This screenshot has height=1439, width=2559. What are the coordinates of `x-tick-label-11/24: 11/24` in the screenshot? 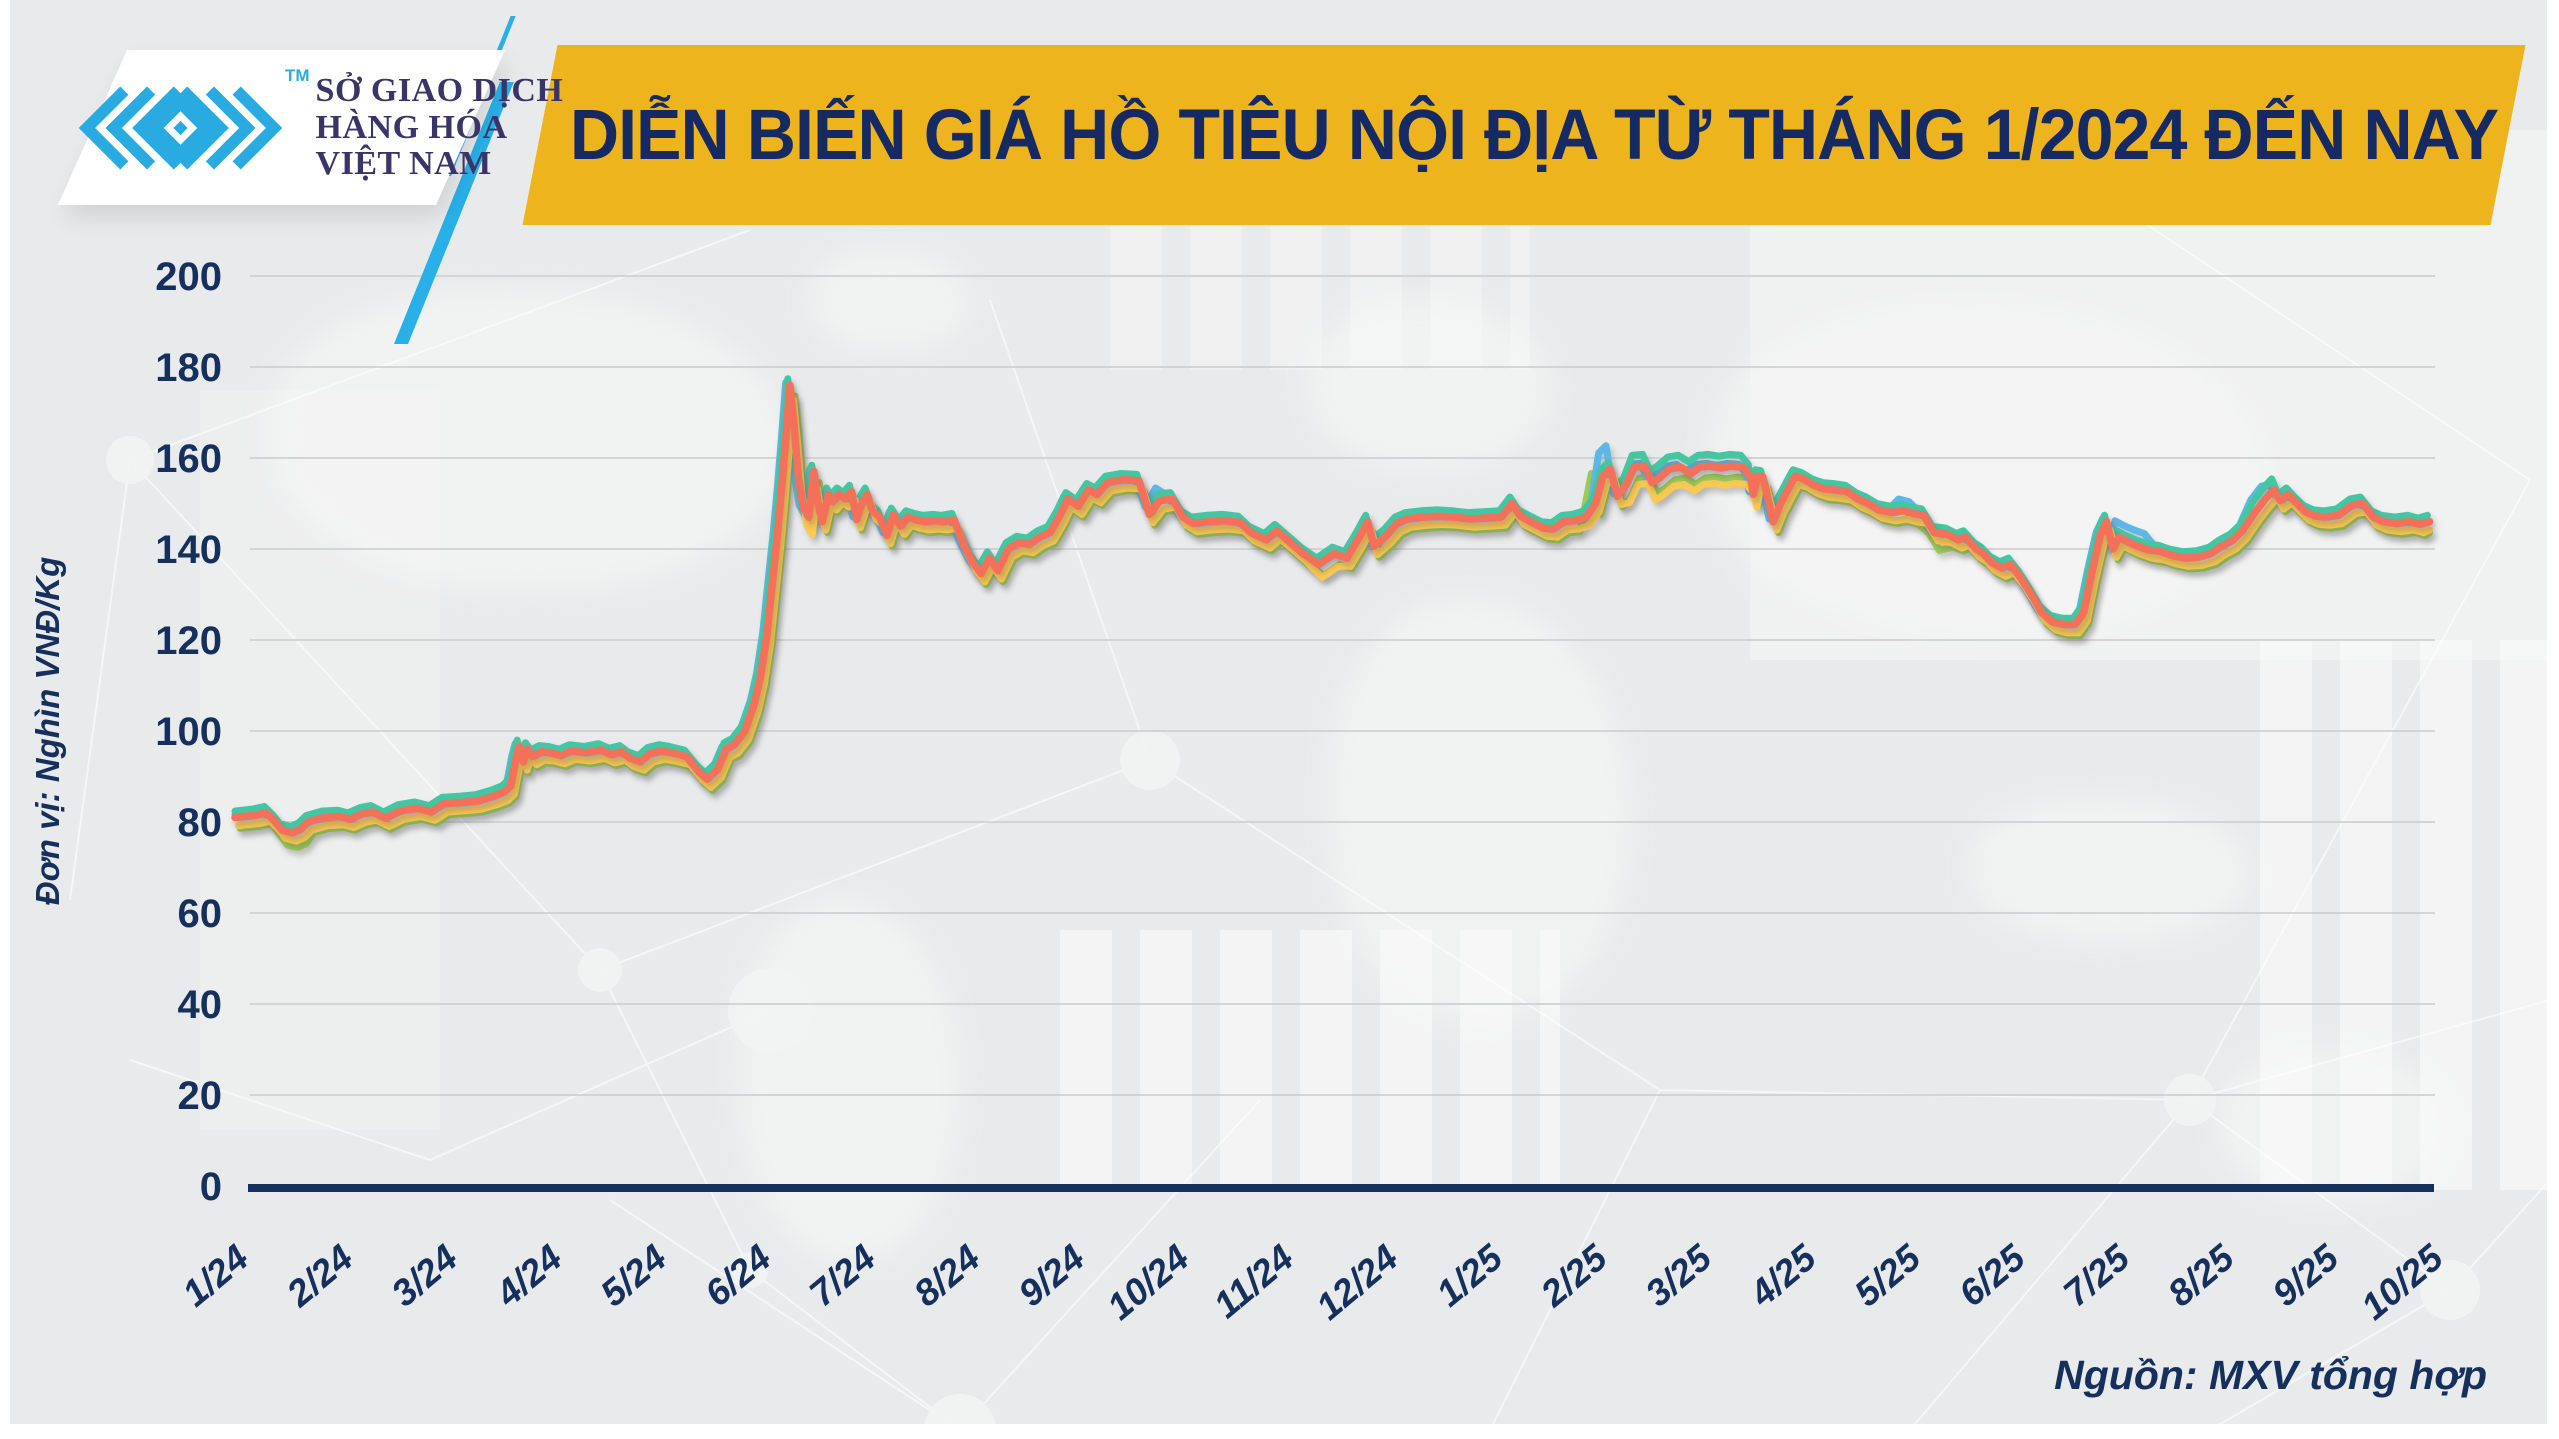 It's located at (1253, 1281).